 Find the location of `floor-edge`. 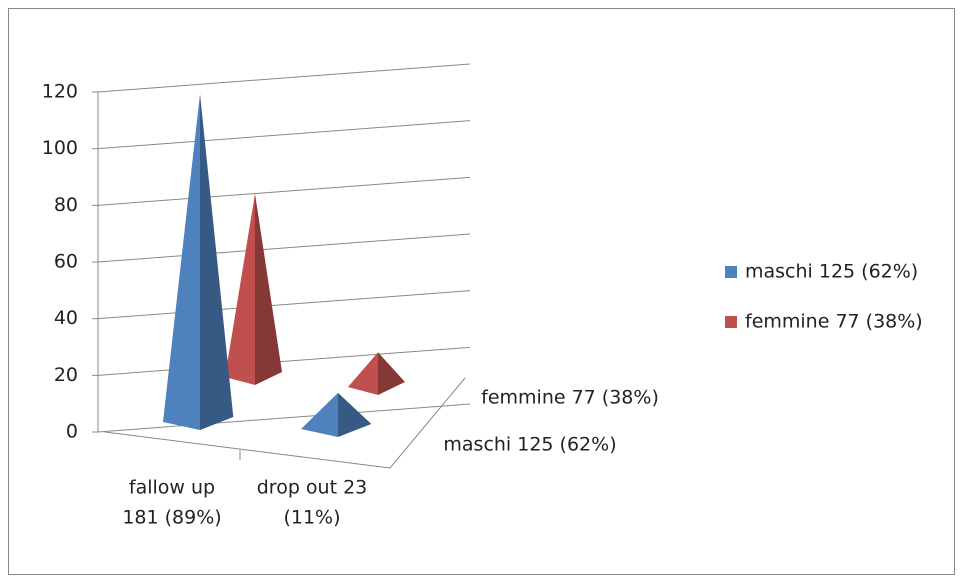

floor-edge is located at coordinates (285, 423).